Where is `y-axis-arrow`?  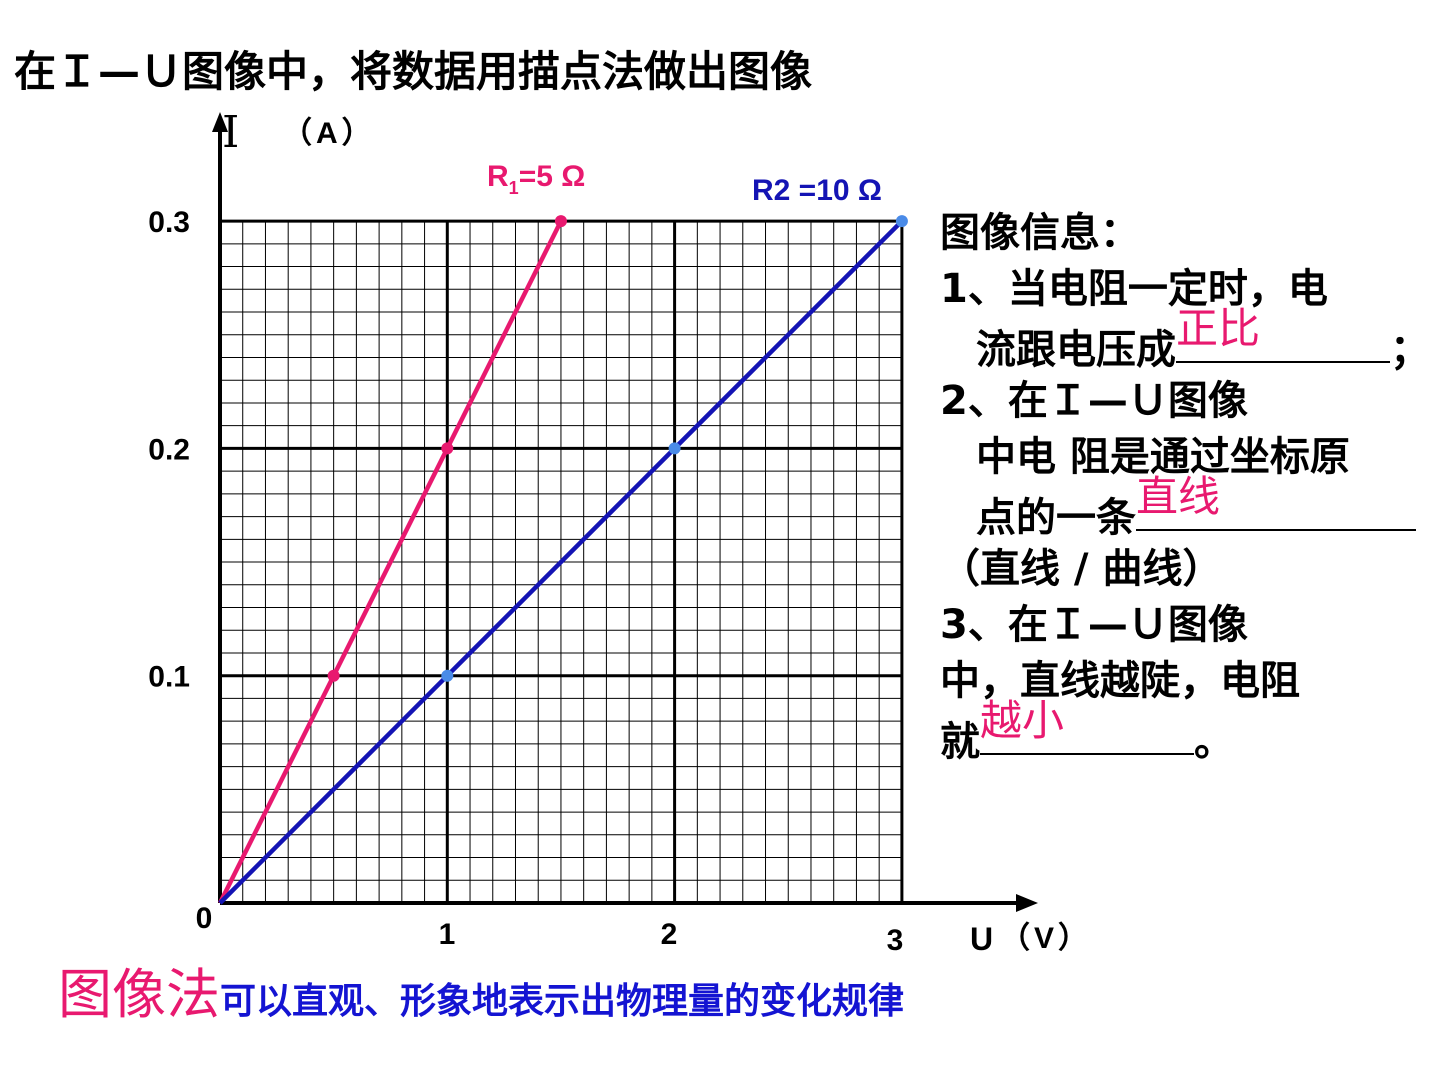 y-axis-arrow is located at coordinates (220, 122).